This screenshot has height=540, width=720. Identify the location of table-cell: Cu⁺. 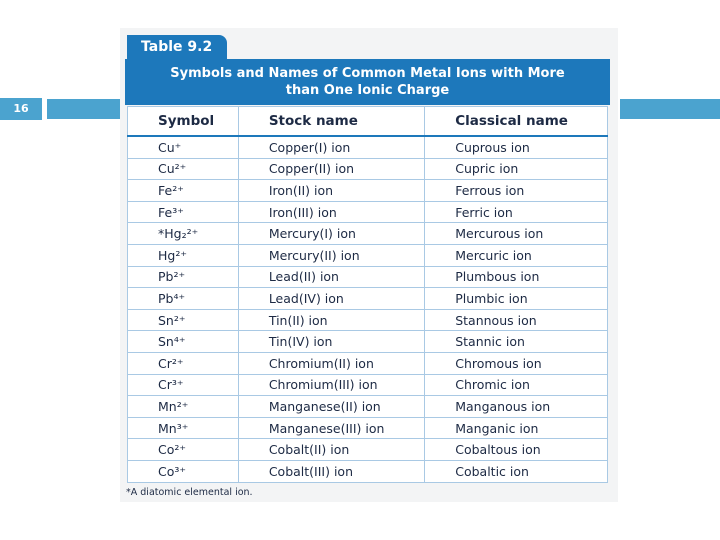
(183, 147).